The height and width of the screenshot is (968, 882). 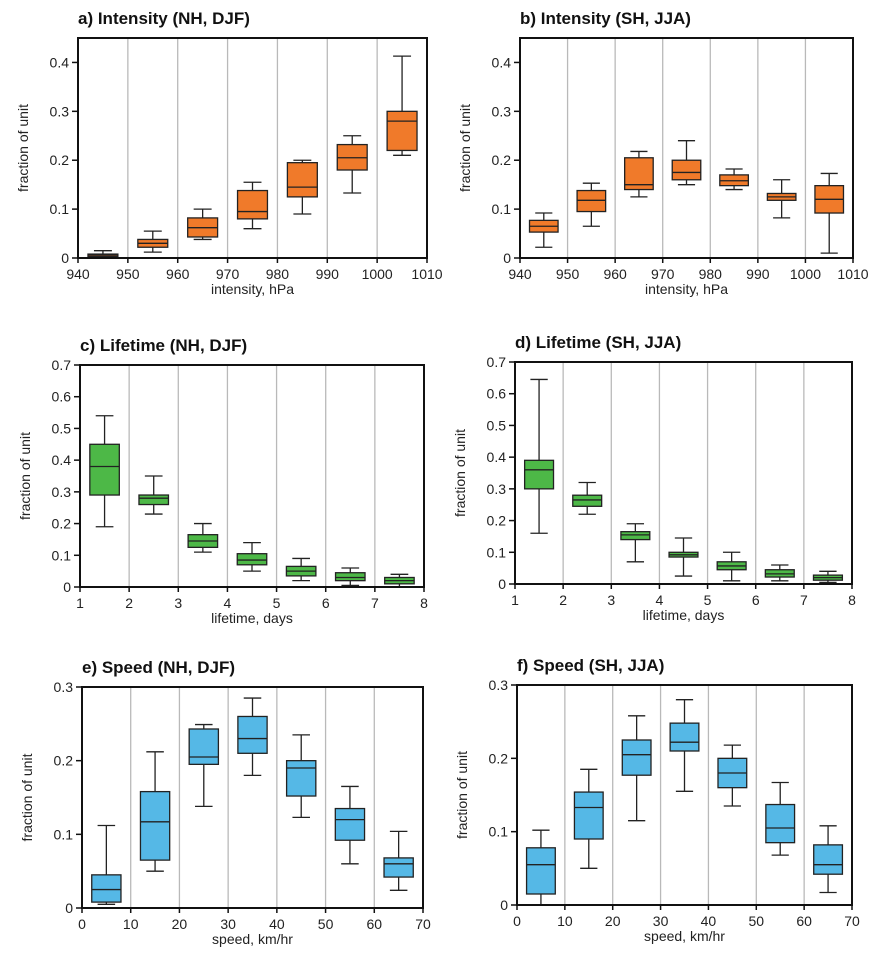 I want to click on x-axis-label: intensity, hPa, so click(x=252, y=289).